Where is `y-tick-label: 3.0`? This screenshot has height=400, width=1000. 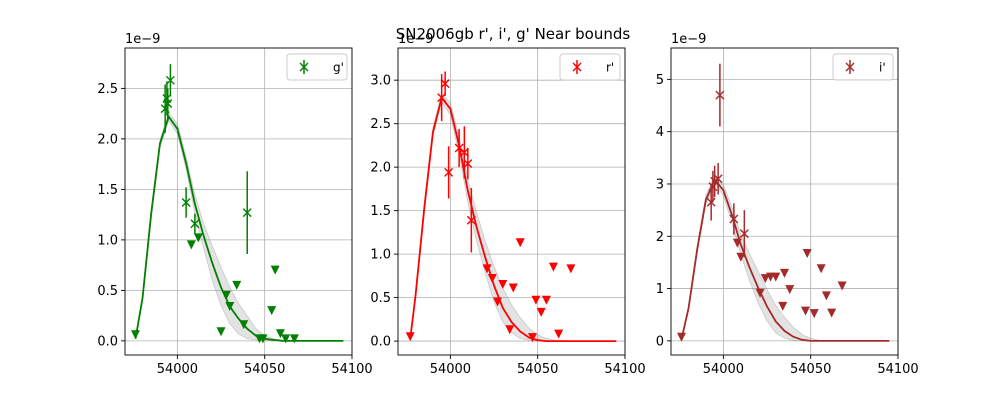 y-tick-label: 3.0 is located at coordinates (380, 81).